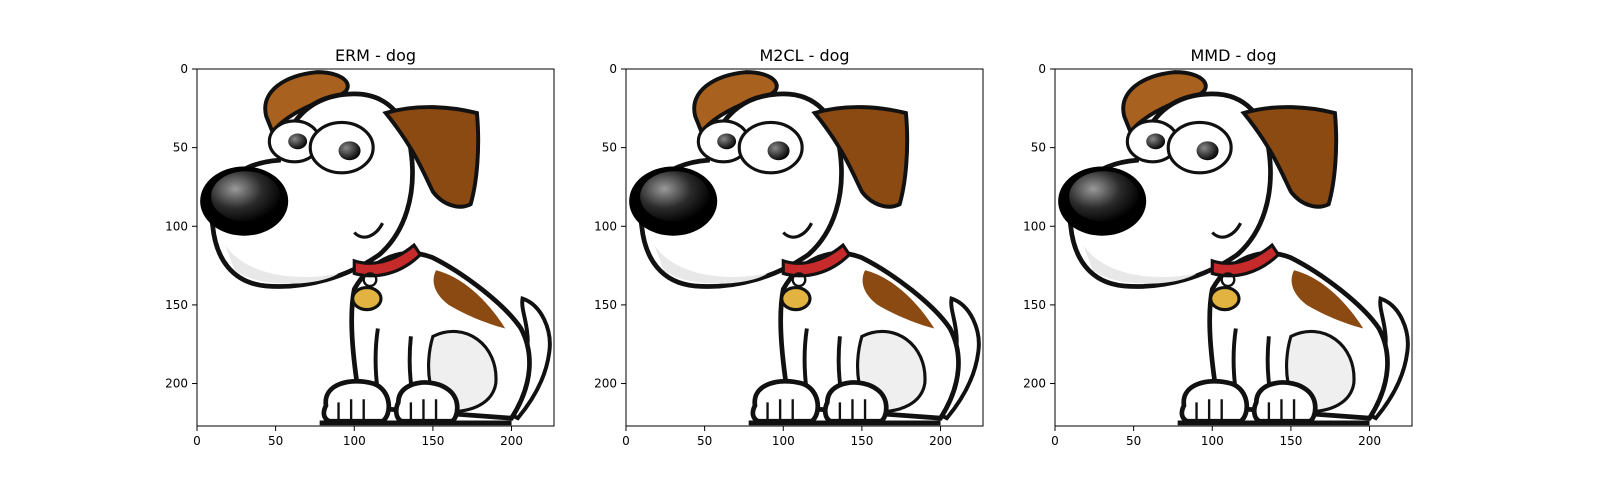  Describe the element at coordinates (1234, 55) in the screenshot. I see `panel-title: MMD - dog` at that location.